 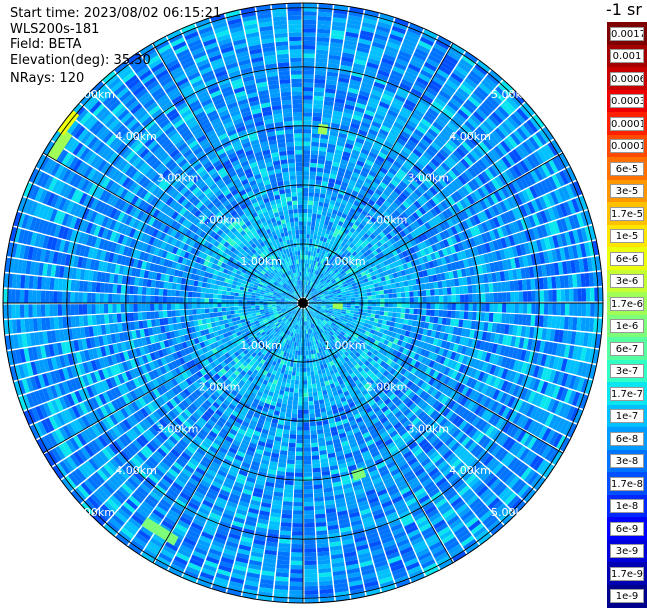 I want to click on colorbar-tick-label: 6e-7, so click(x=627, y=348).